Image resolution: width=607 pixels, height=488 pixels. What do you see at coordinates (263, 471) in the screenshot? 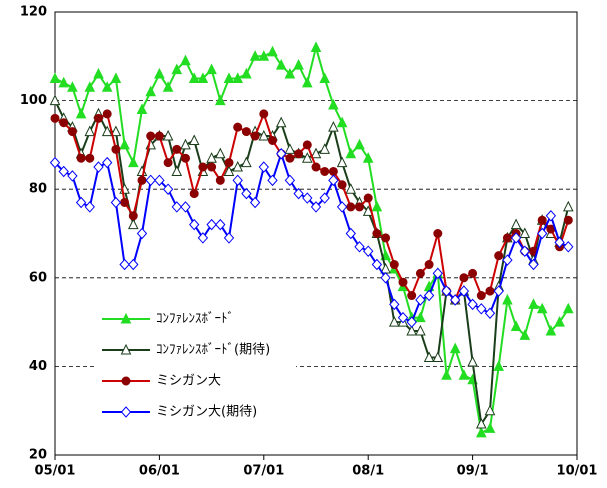
I see `x-tick-label: 07/01` at bounding box center [263, 471].